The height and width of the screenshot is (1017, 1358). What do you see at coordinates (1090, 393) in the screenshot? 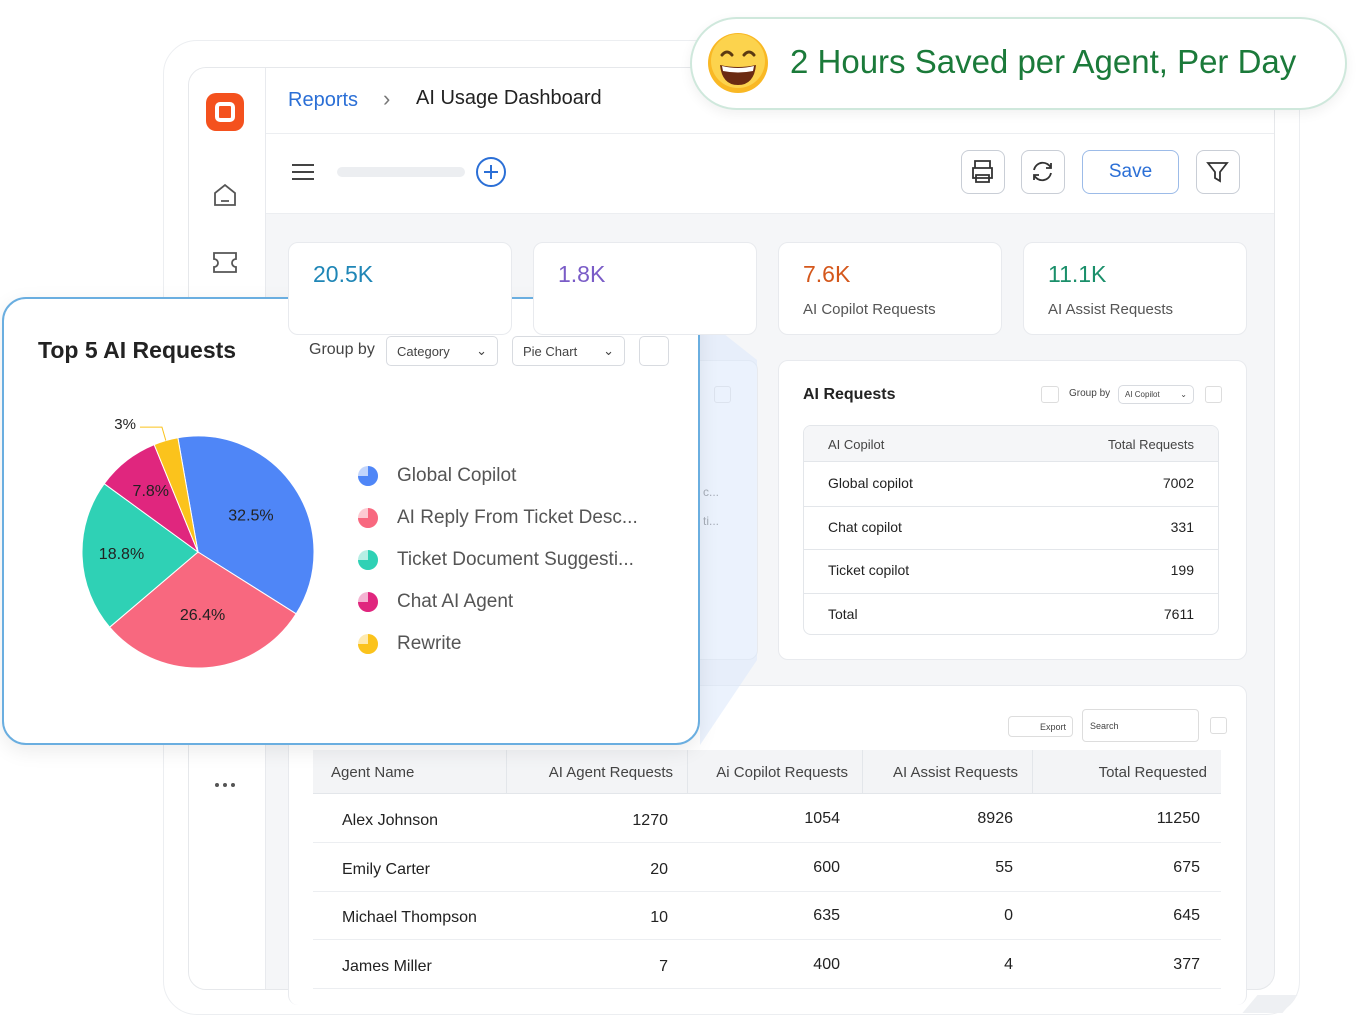
I see `group-by-label: Group by` at bounding box center [1090, 393].